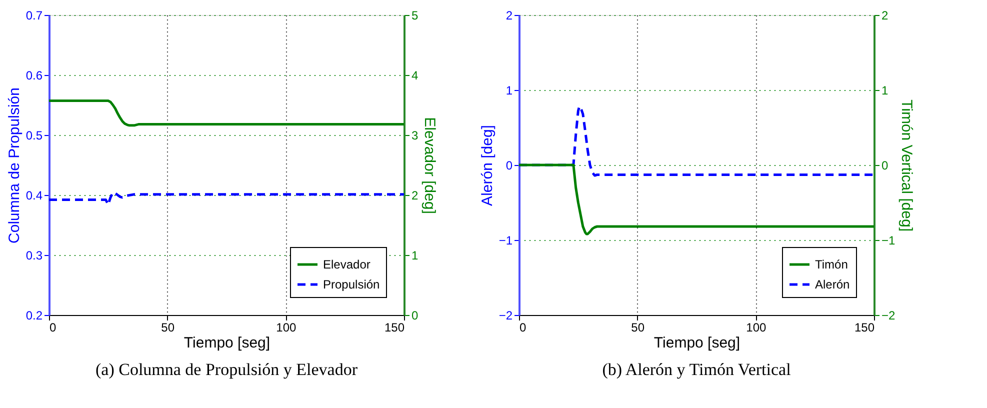  What do you see at coordinates (34, 135) in the screenshot?
I see `y-tick-label: 0.5` at bounding box center [34, 135].